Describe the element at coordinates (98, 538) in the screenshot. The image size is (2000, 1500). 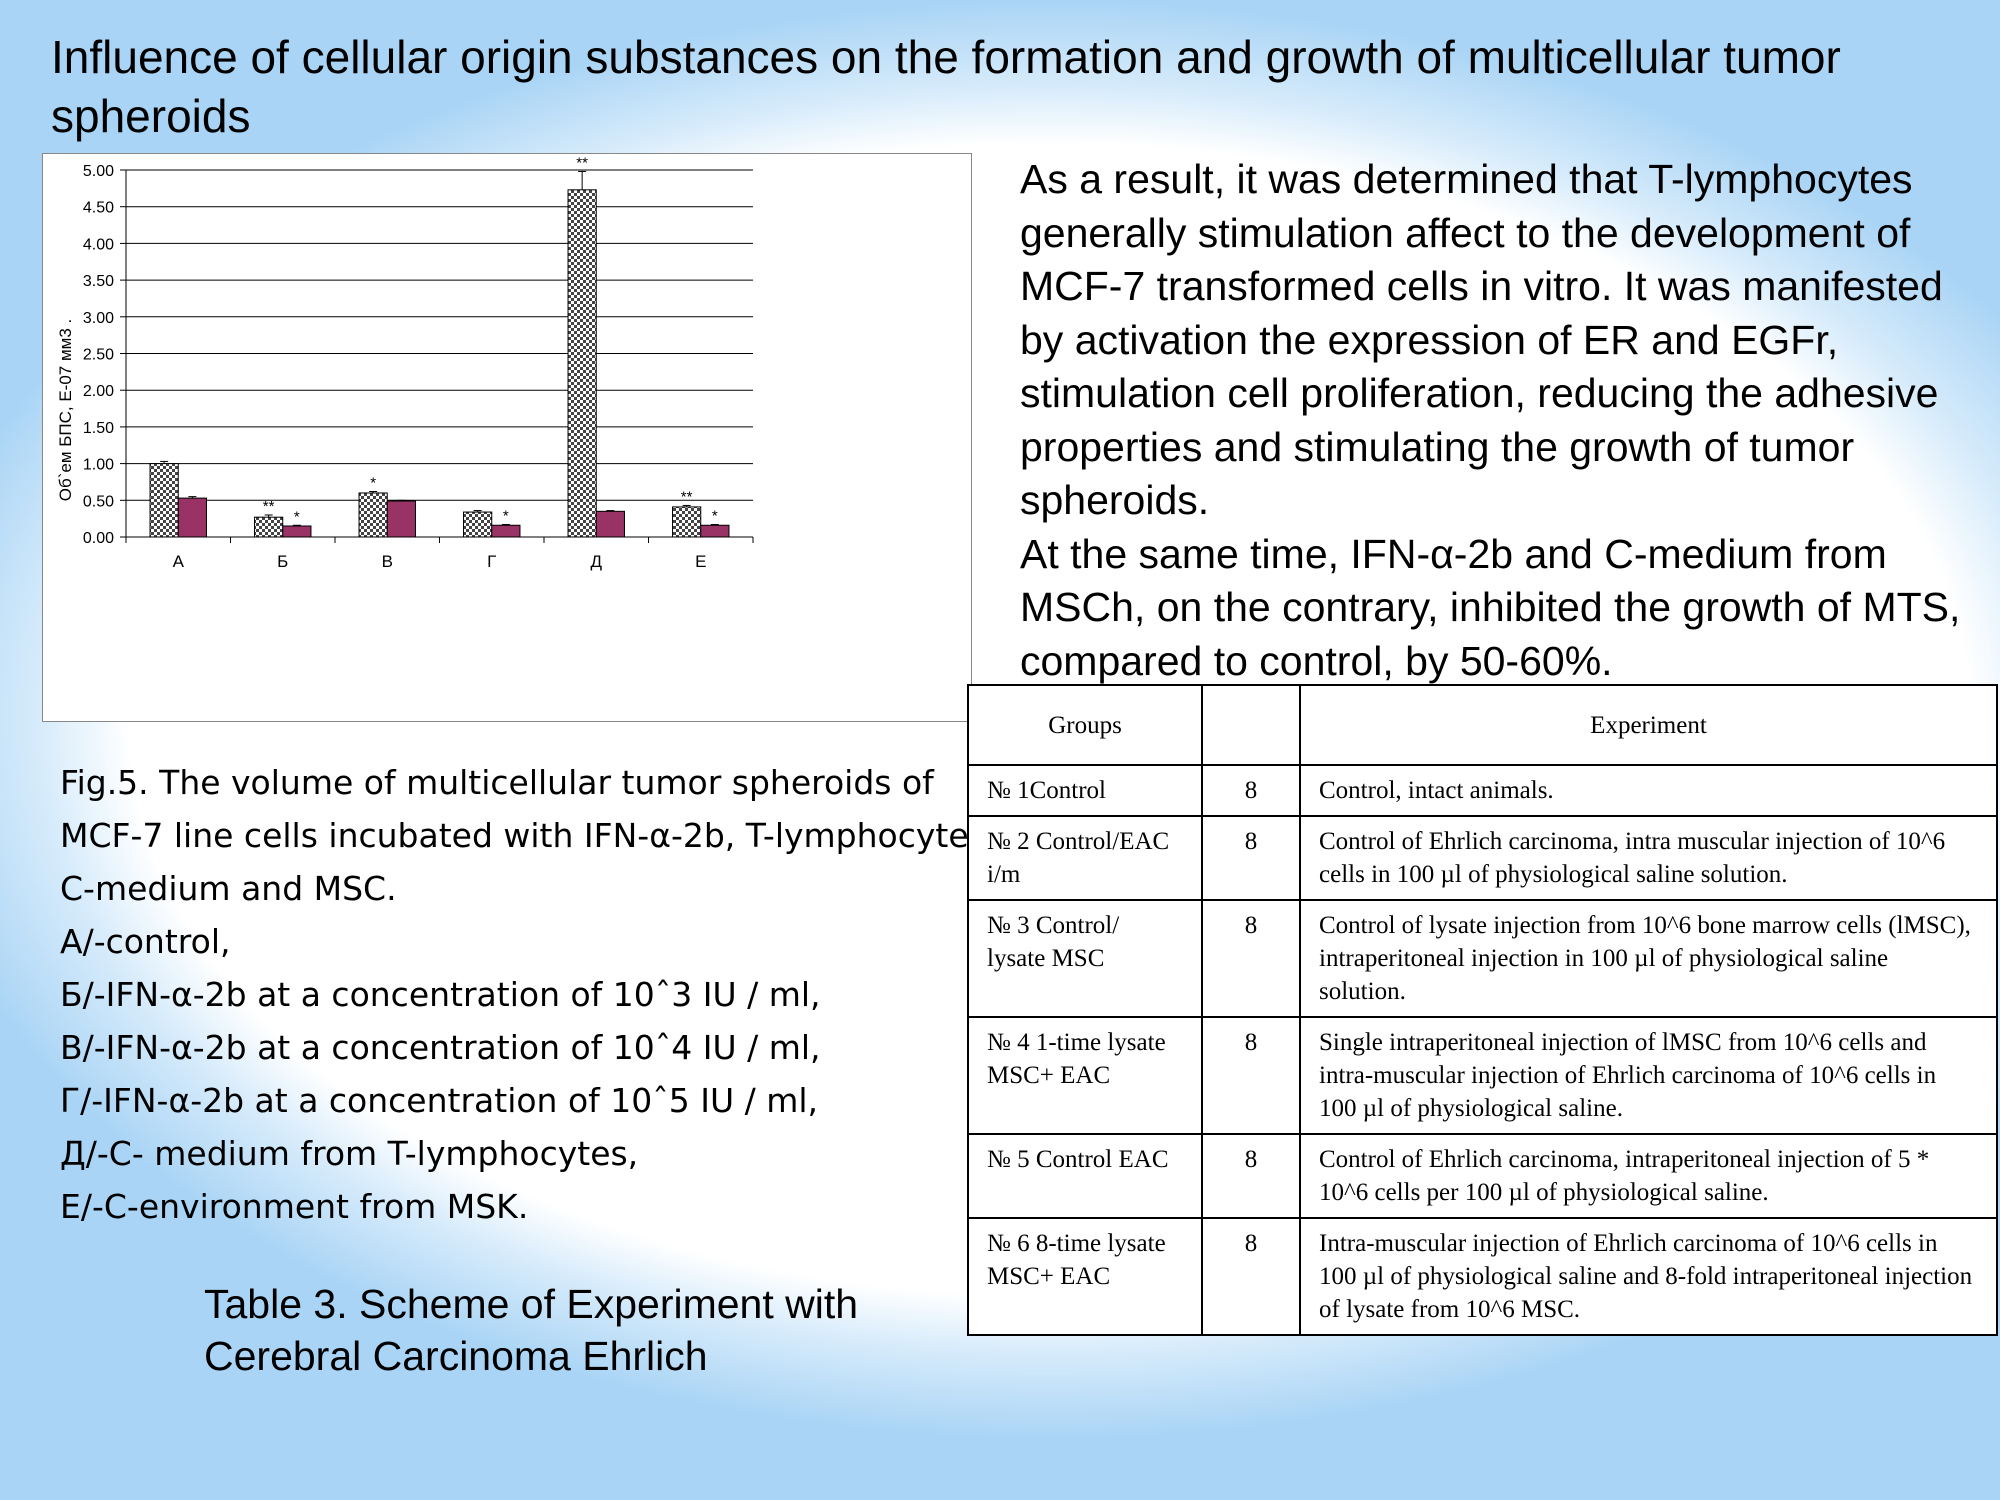
I see `y-tick-label: 0.00` at that location.